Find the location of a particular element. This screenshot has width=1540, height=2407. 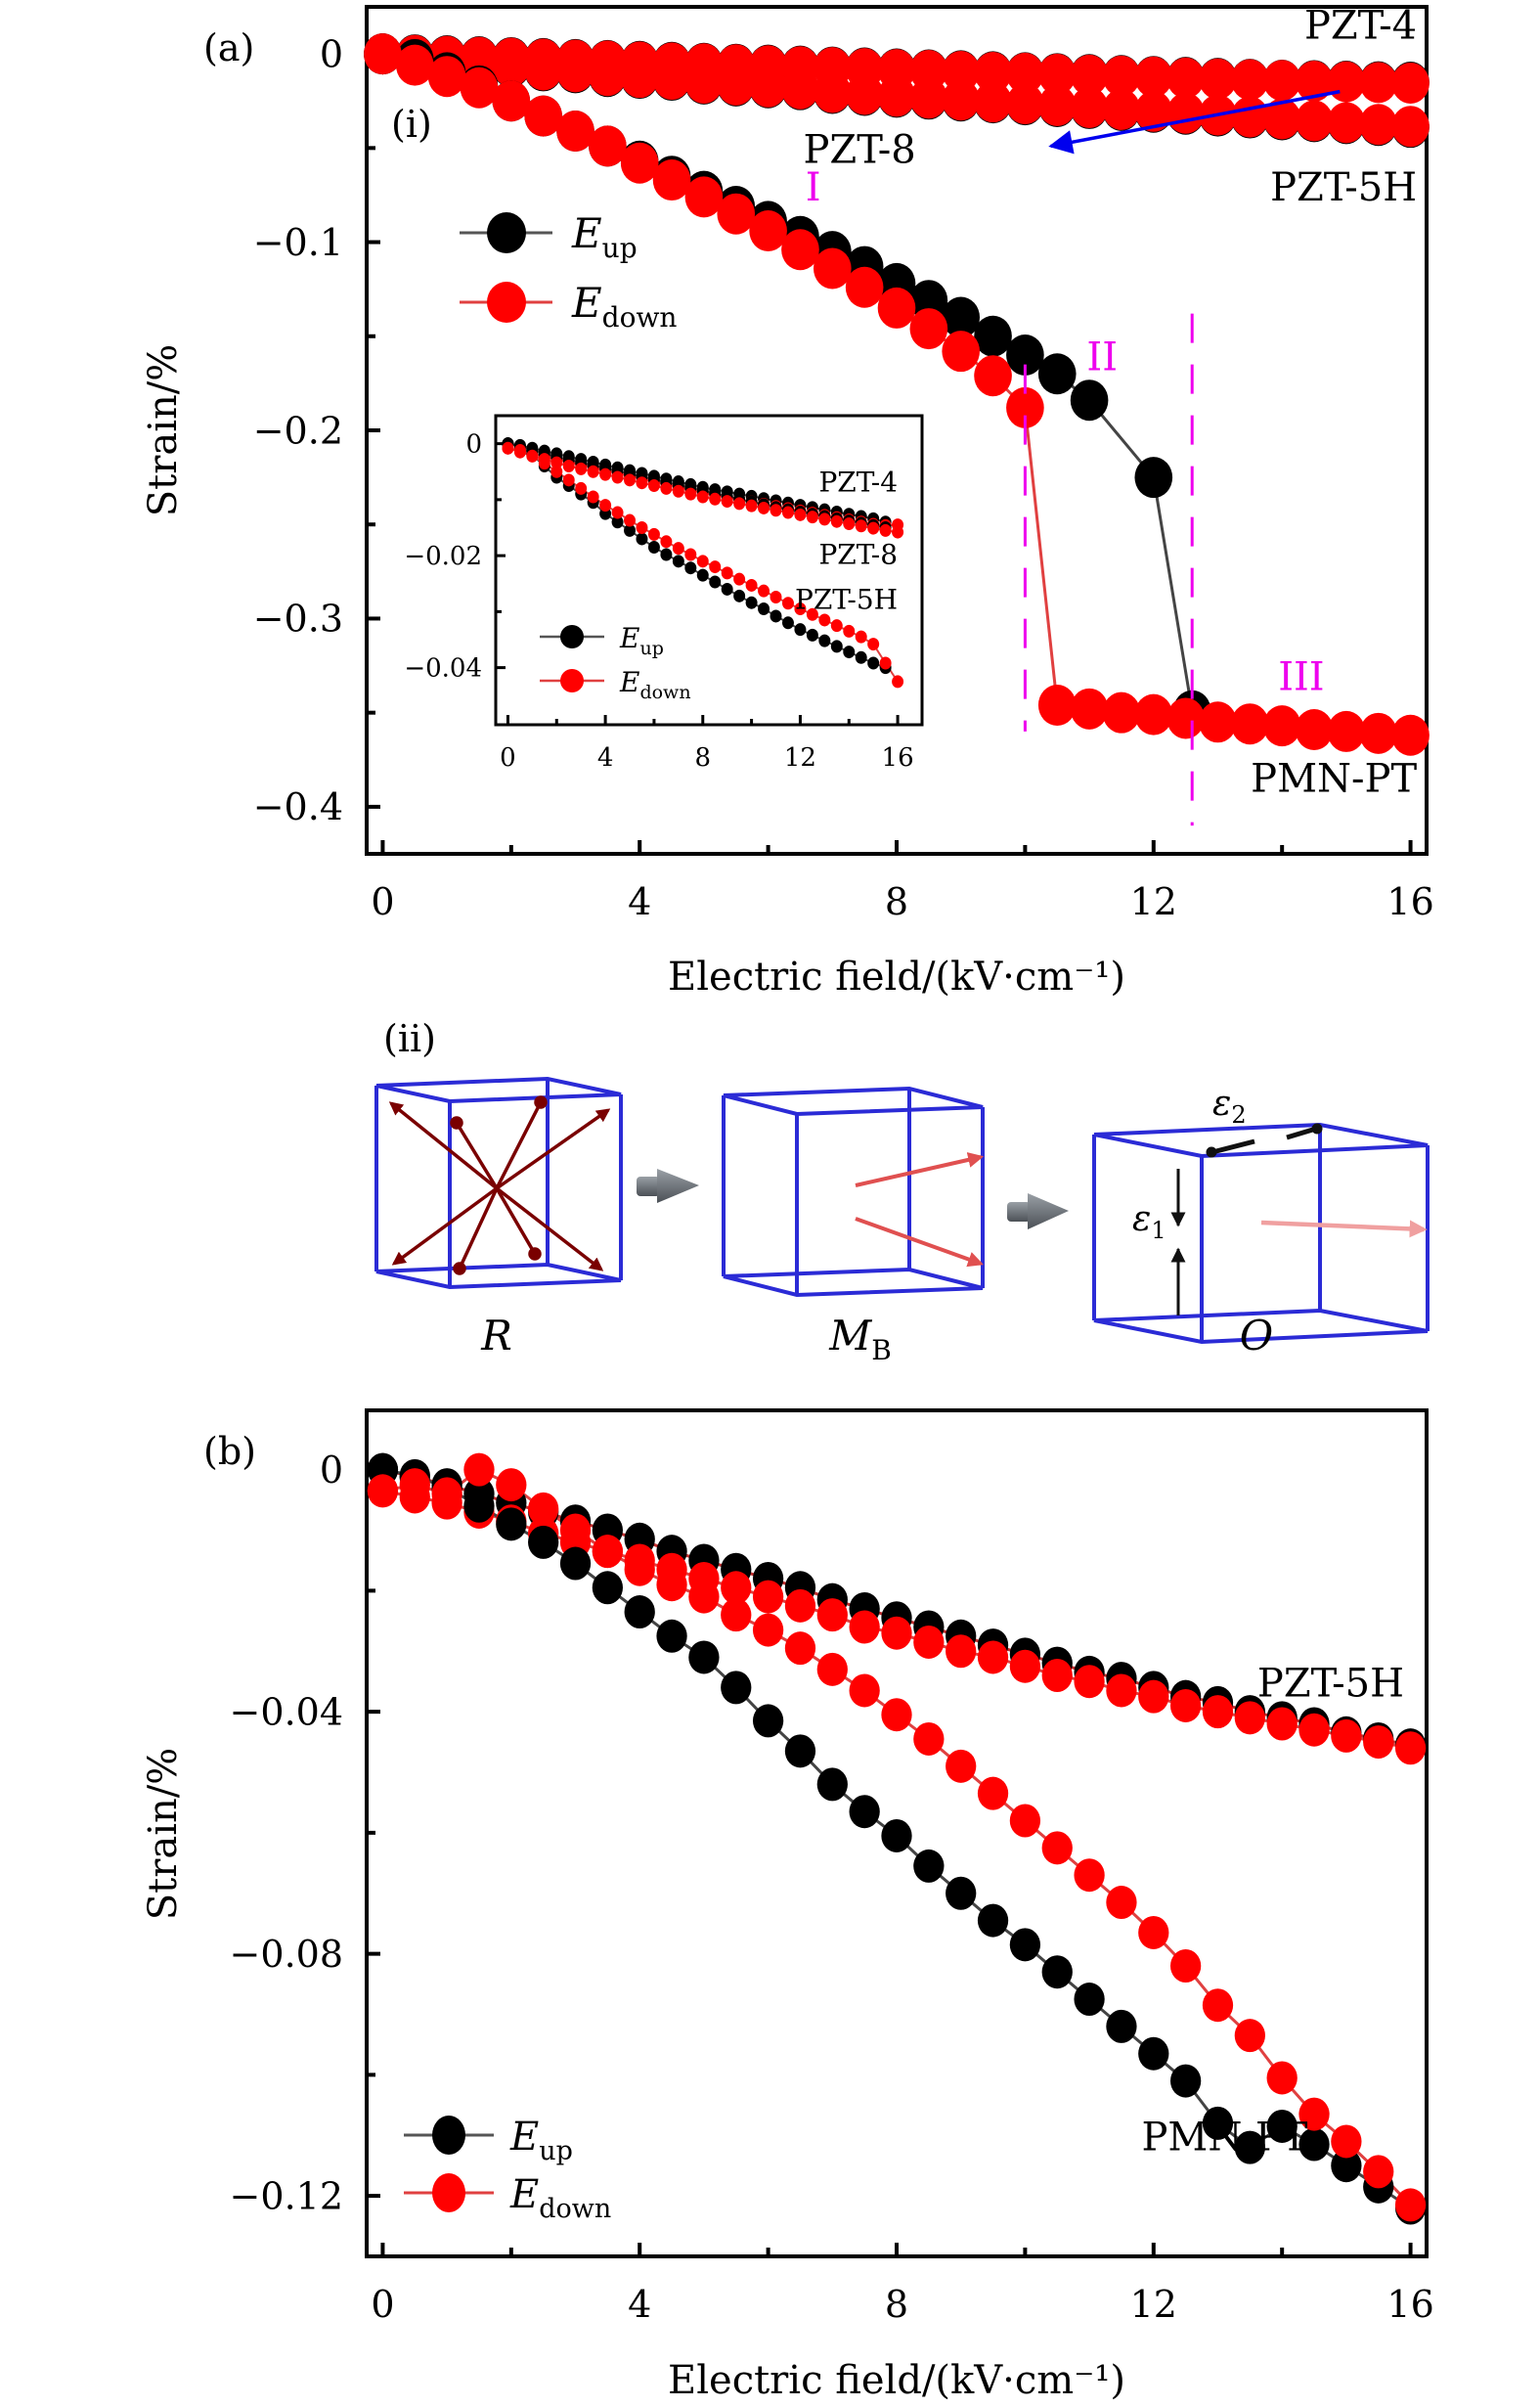

panel-label-ii: (ii) is located at coordinates (409, 1038).